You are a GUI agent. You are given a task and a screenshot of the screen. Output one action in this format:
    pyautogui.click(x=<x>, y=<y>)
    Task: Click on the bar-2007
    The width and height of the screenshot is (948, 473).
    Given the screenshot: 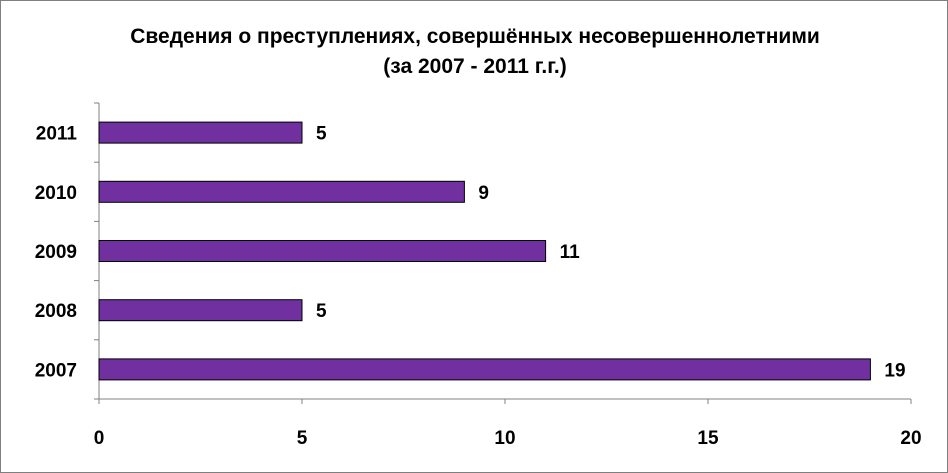 What is the action you would take?
    pyautogui.click(x=484, y=369)
    